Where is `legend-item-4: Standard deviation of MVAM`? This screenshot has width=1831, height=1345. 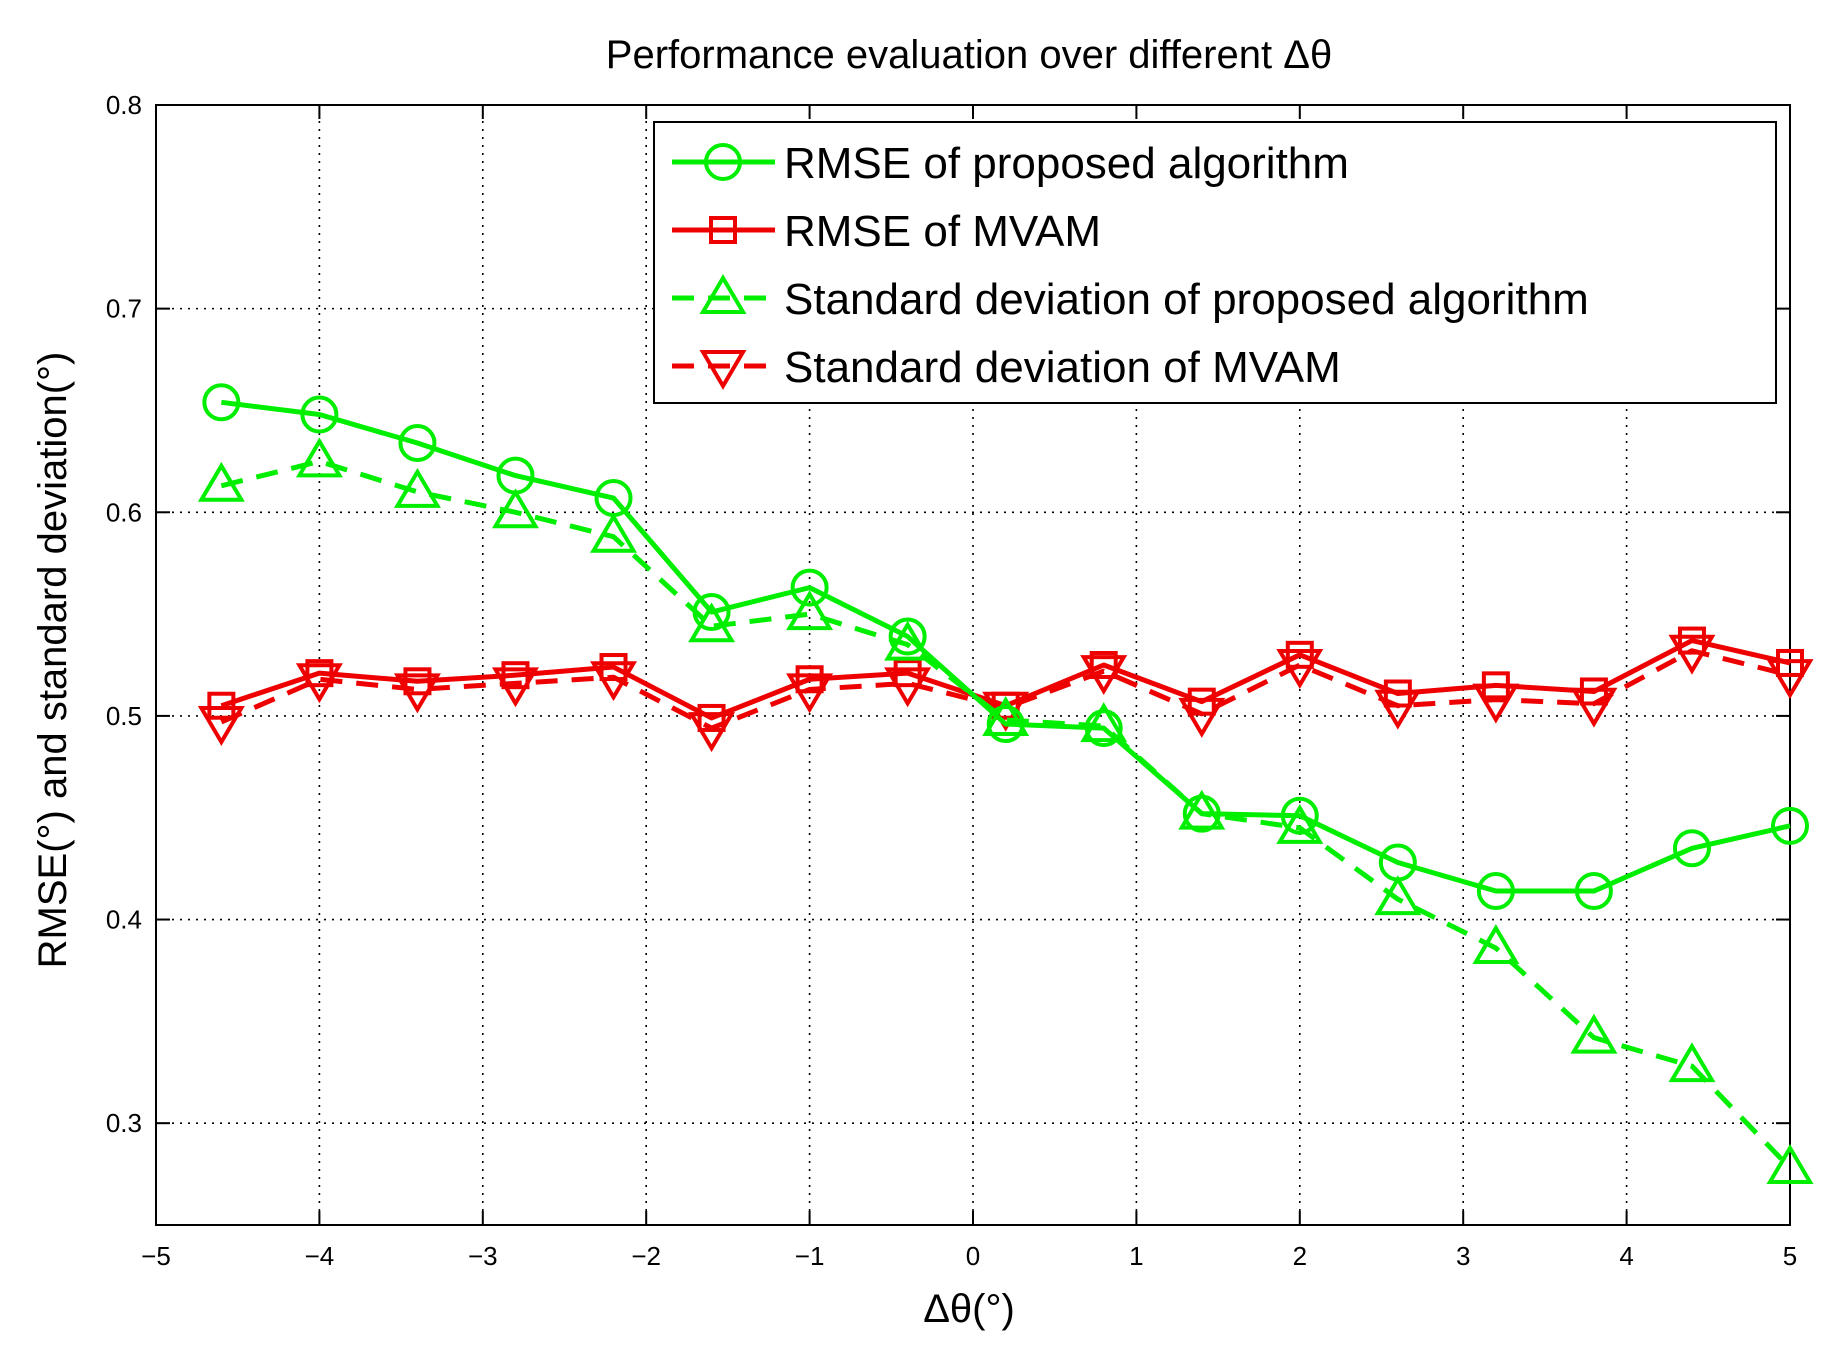
legend-item-4: Standard deviation of MVAM is located at coordinates (1006, 367).